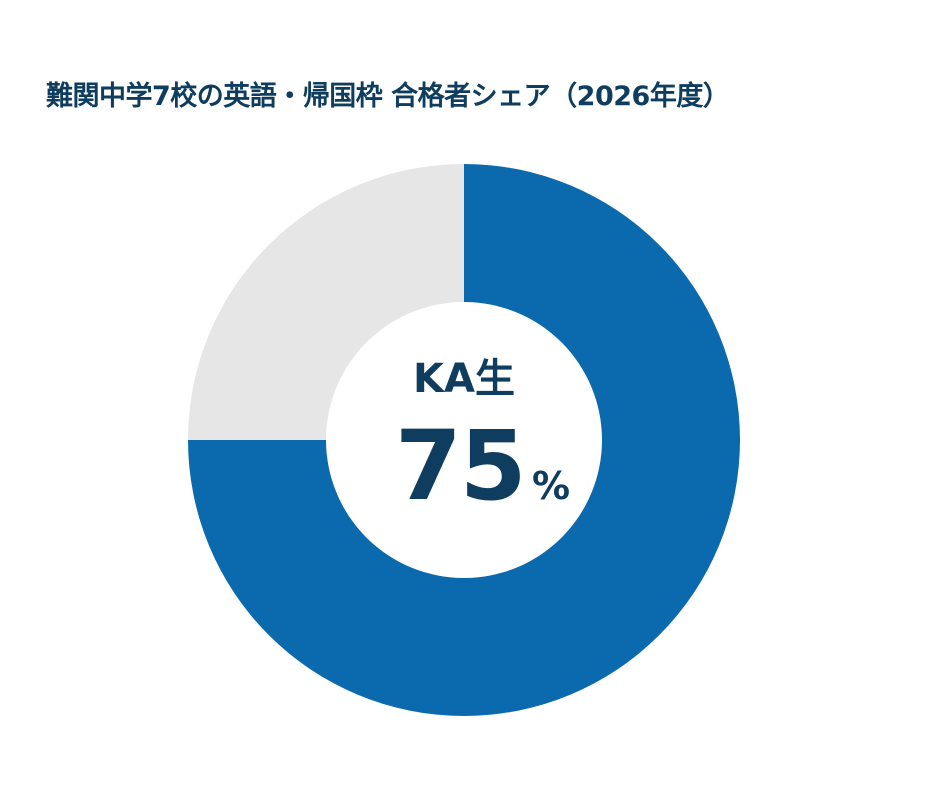 This screenshot has width=941, height=800. What do you see at coordinates (461, 466) in the screenshot?
I see `center-value: 75` at bounding box center [461, 466].